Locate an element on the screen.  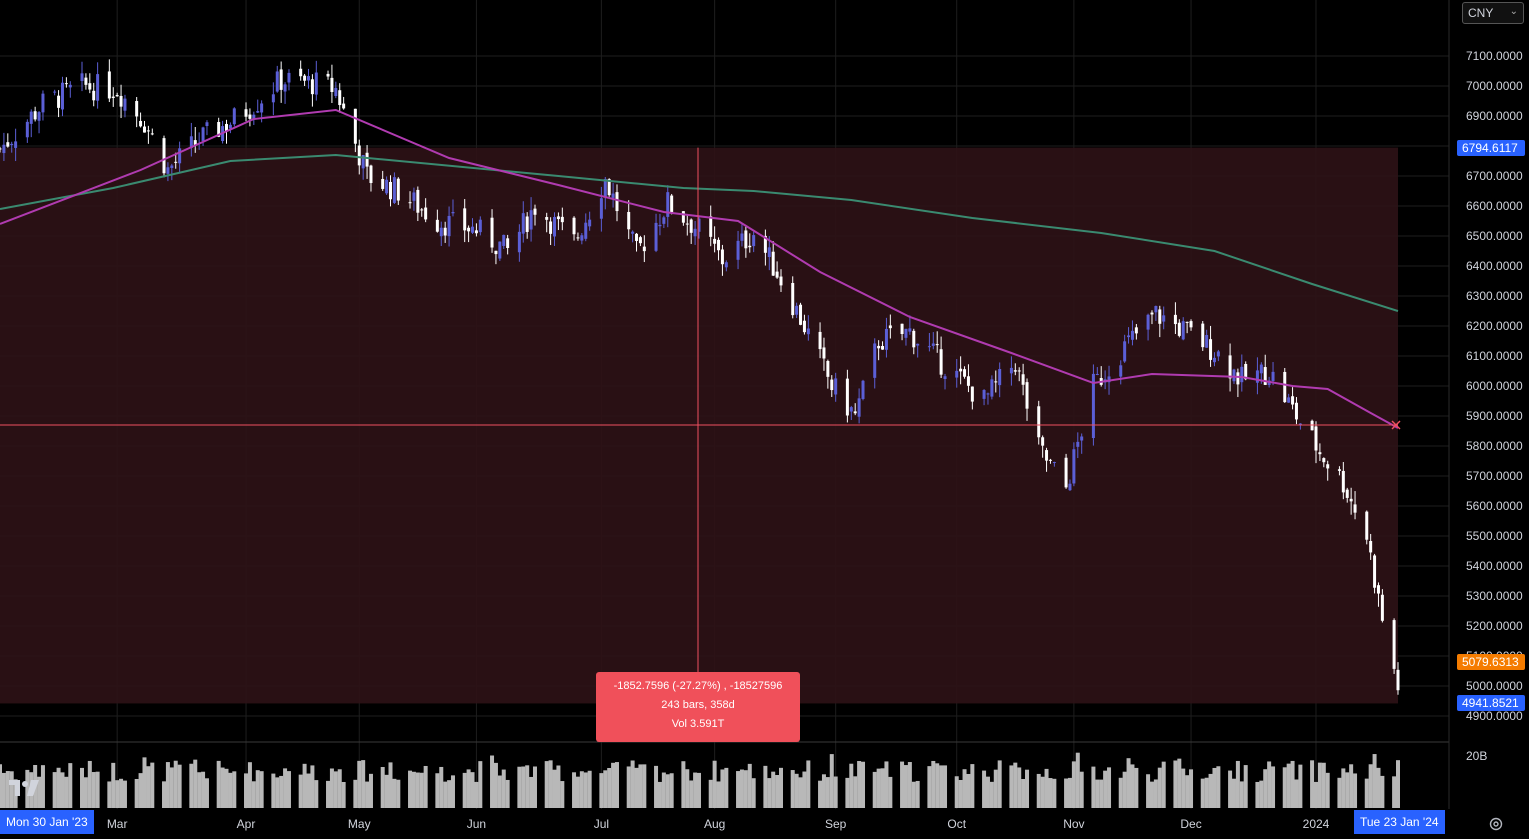
price-tick-label: 6400.0000 is located at coordinates (1494, 266).